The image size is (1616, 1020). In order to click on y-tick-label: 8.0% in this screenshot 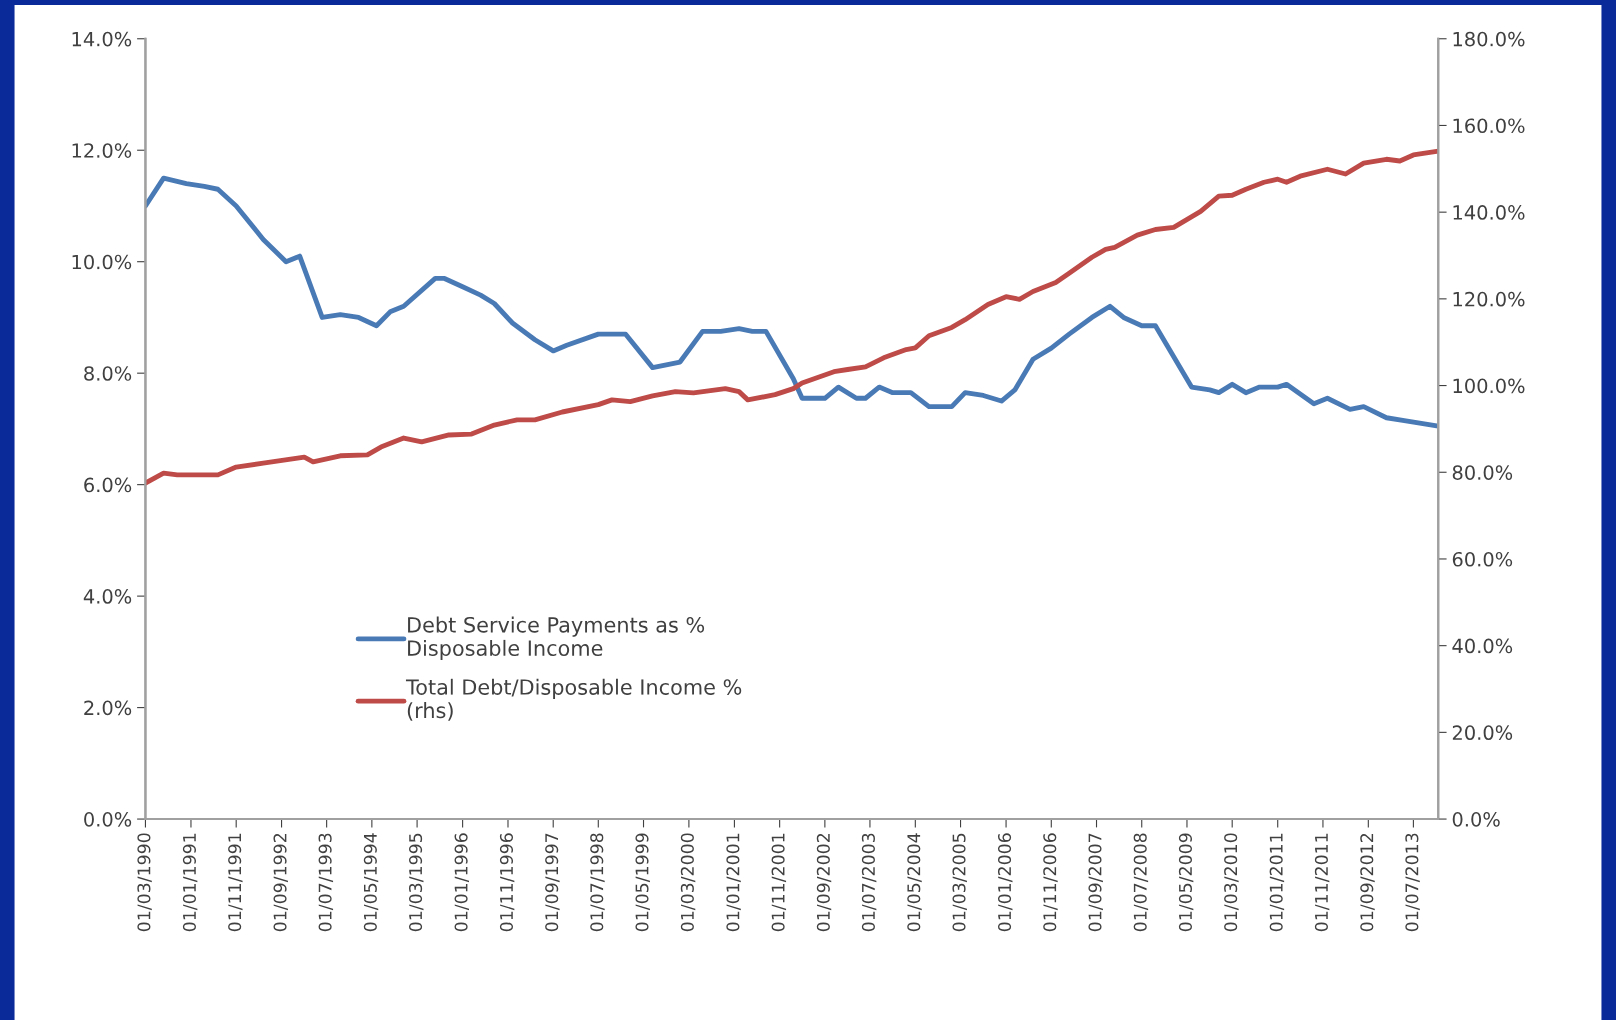, I will do `click(108, 373)`.